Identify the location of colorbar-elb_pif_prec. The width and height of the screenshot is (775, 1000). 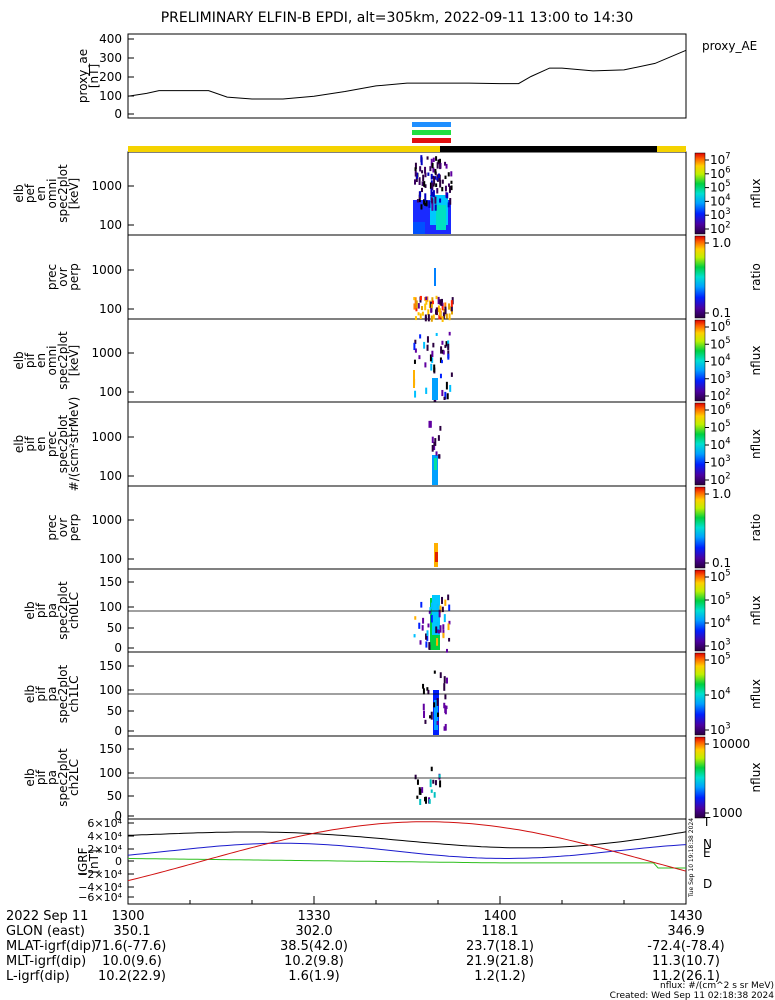
(700, 444).